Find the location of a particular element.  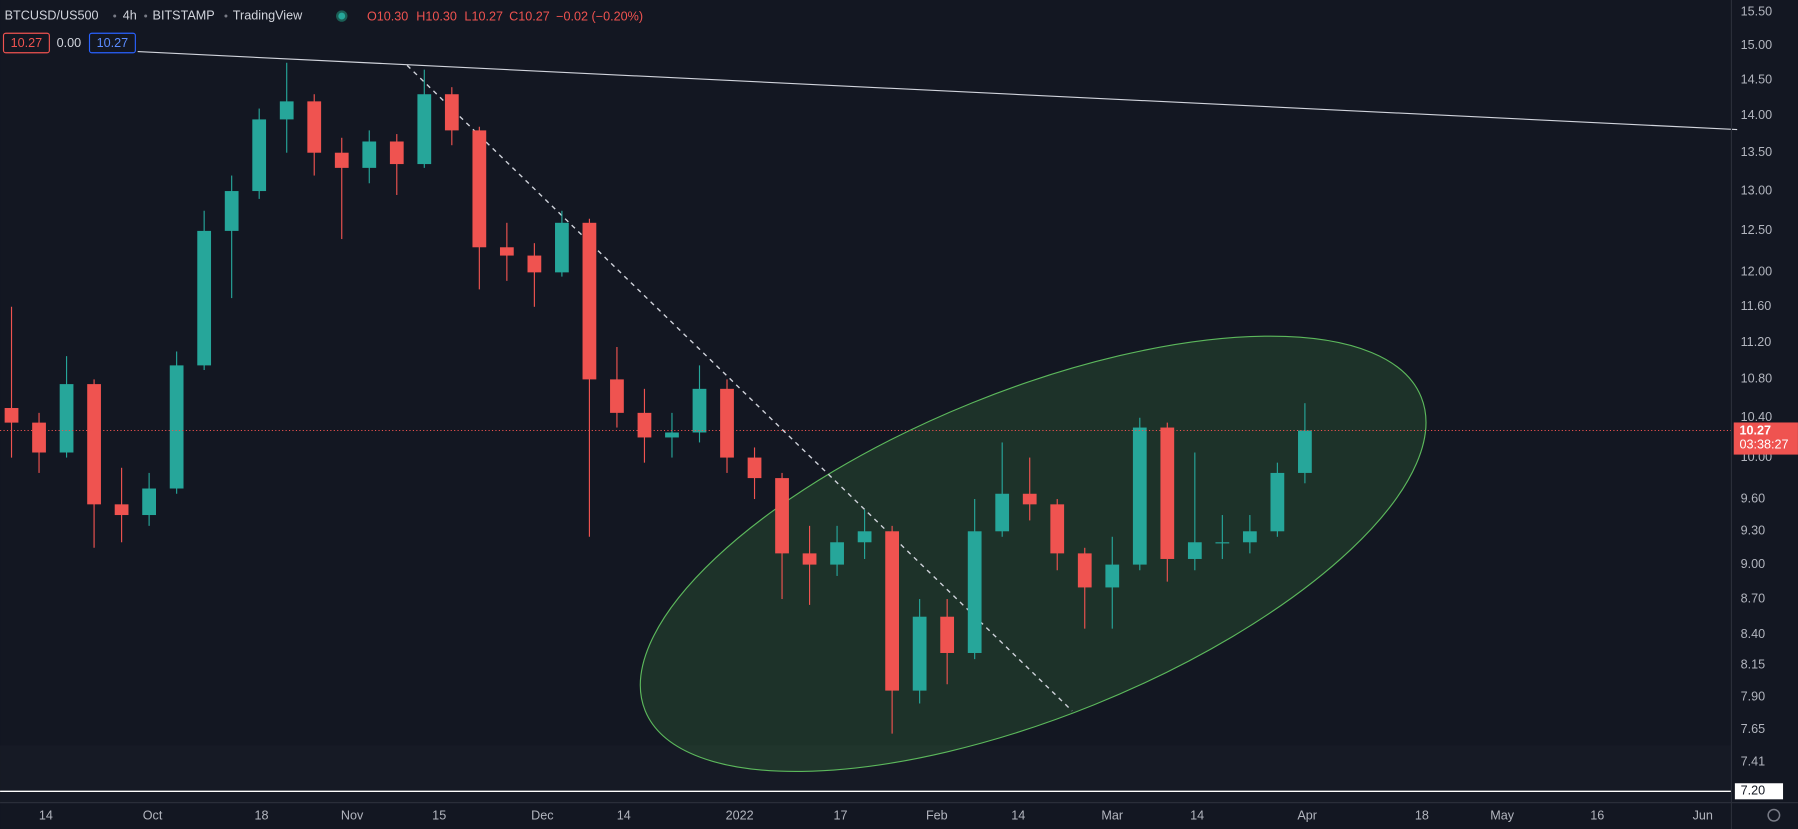

x-tick-label: 17 is located at coordinates (841, 816).